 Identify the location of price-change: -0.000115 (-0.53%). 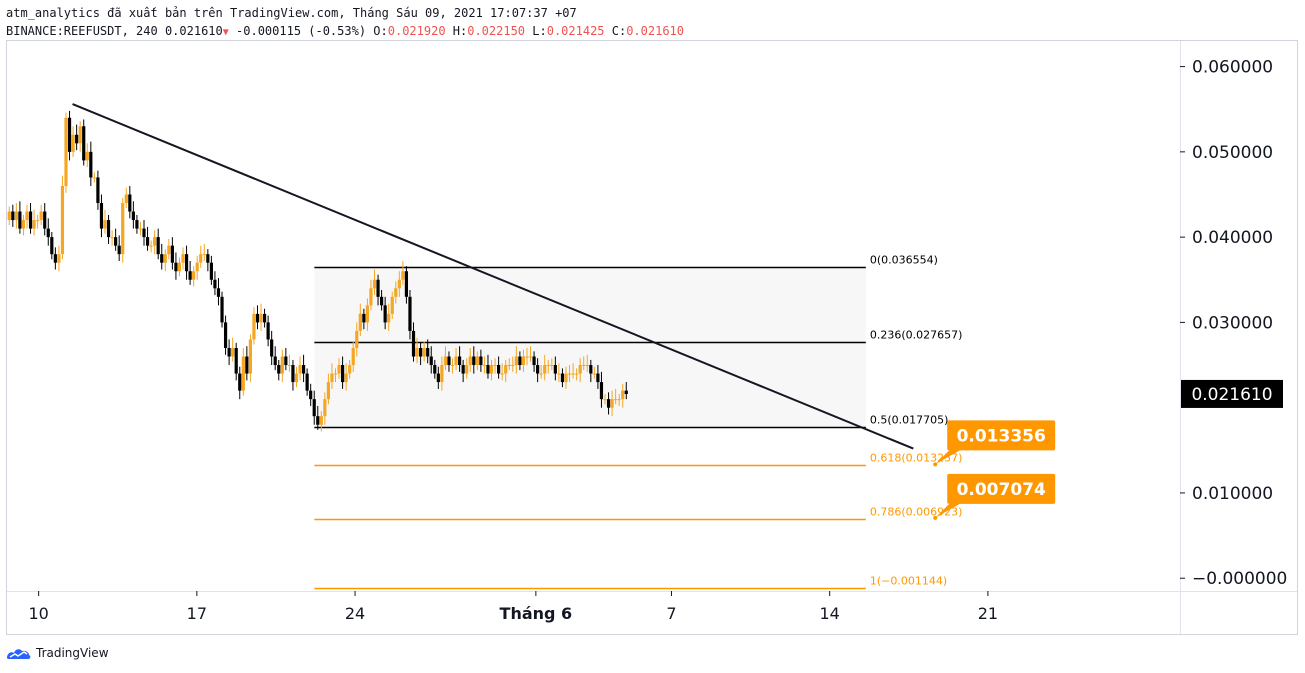
(301, 31).